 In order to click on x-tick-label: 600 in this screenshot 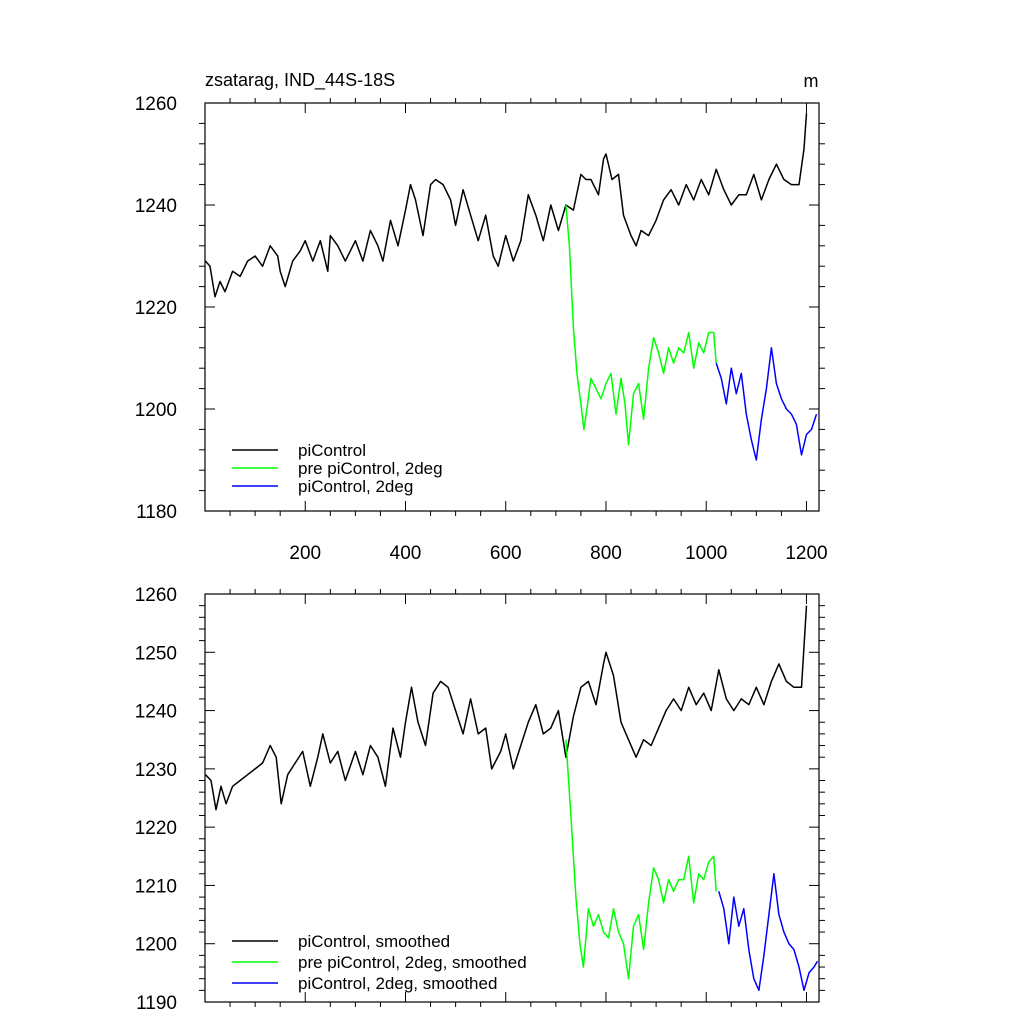, I will do `click(506, 553)`.